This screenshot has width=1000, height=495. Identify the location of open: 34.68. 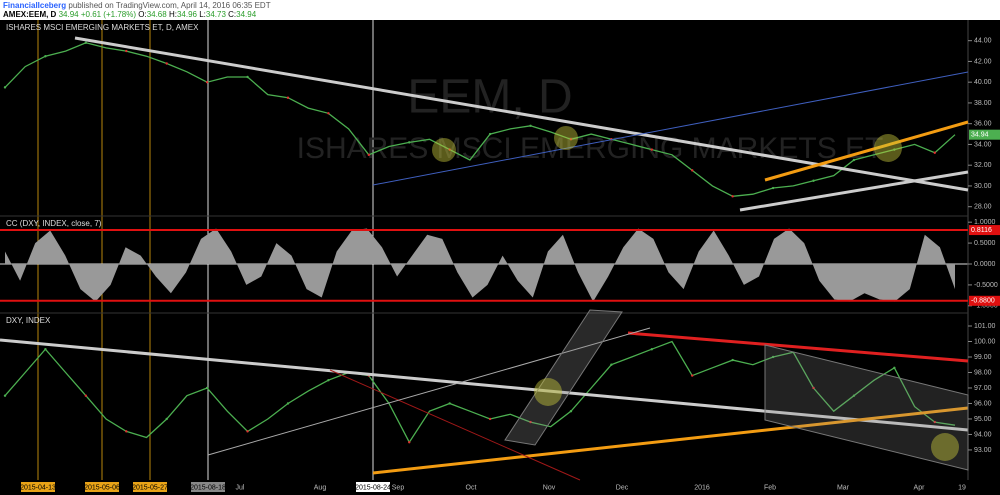
(157, 14).